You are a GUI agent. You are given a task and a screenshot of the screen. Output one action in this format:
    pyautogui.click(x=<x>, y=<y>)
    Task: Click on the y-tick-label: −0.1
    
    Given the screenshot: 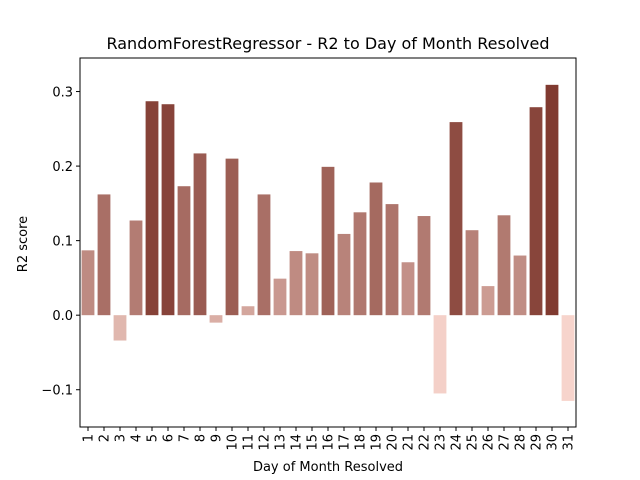 What is the action you would take?
    pyautogui.click(x=57, y=391)
    